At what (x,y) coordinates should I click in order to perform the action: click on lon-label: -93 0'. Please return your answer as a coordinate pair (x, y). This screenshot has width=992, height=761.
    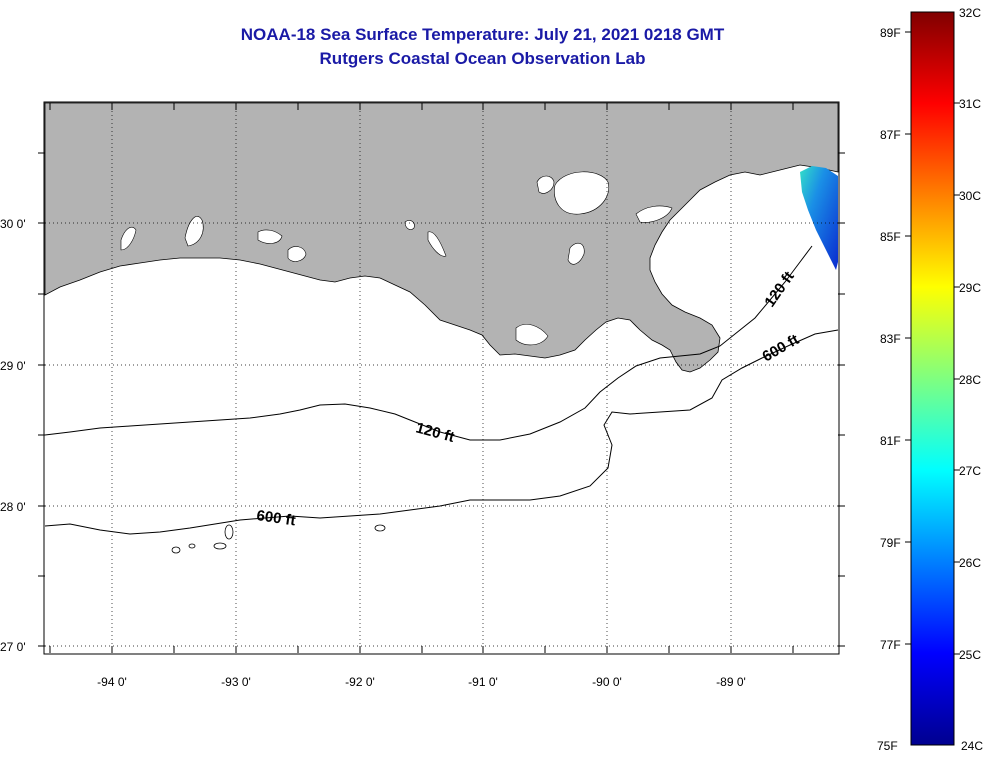
    Looking at the image, I should click on (236, 682).